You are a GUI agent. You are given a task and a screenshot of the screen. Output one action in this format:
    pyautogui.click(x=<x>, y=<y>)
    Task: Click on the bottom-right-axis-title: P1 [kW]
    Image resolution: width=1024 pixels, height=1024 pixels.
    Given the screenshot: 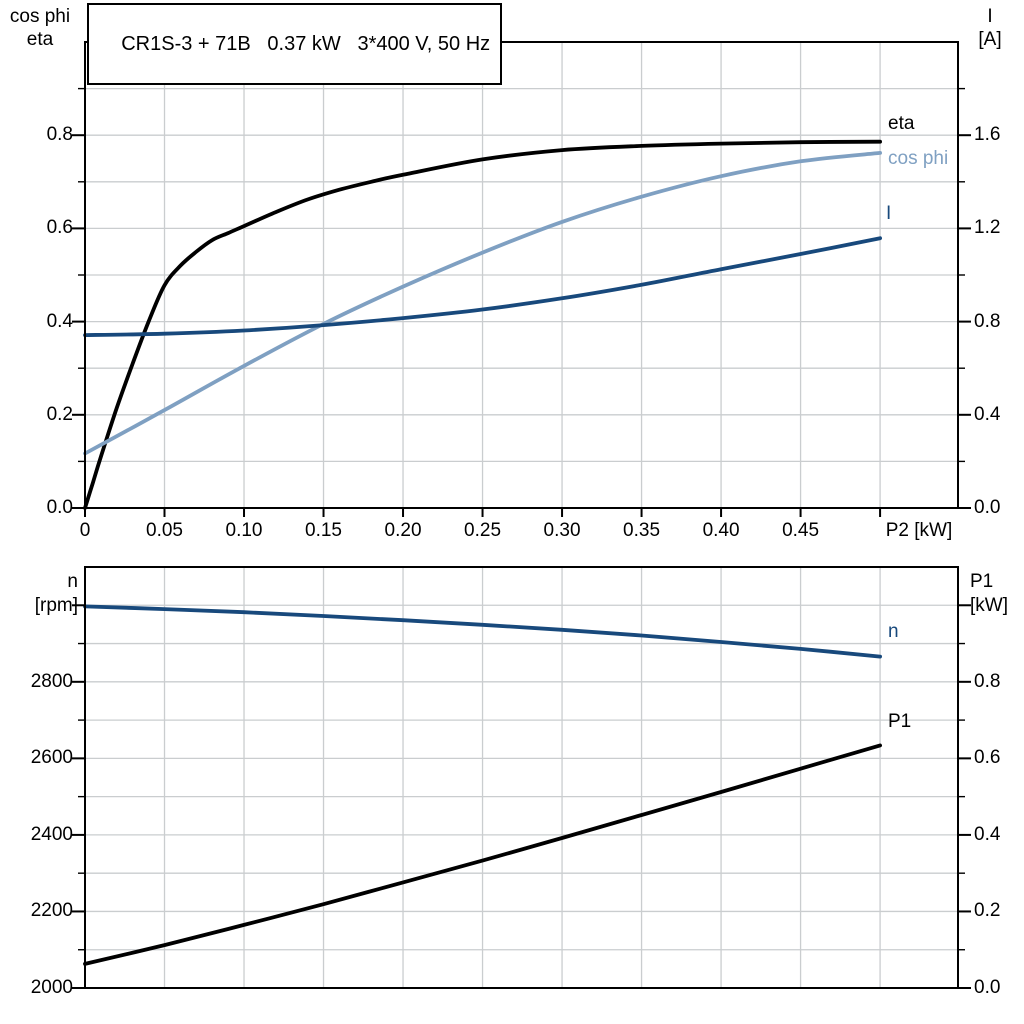 What is the action you would take?
    pyautogui.click(x=997, y=594)
    